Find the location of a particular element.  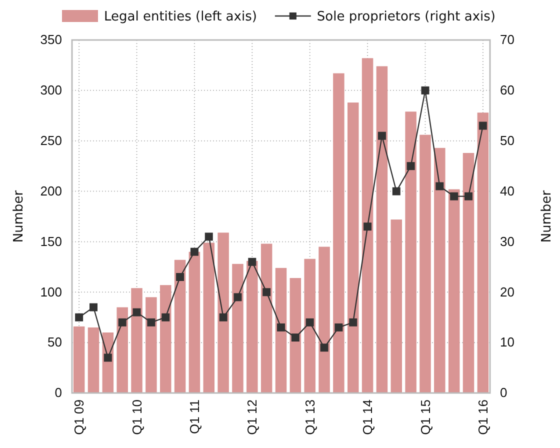

y-tick-label: 100 is located at coordinates (51, 292).